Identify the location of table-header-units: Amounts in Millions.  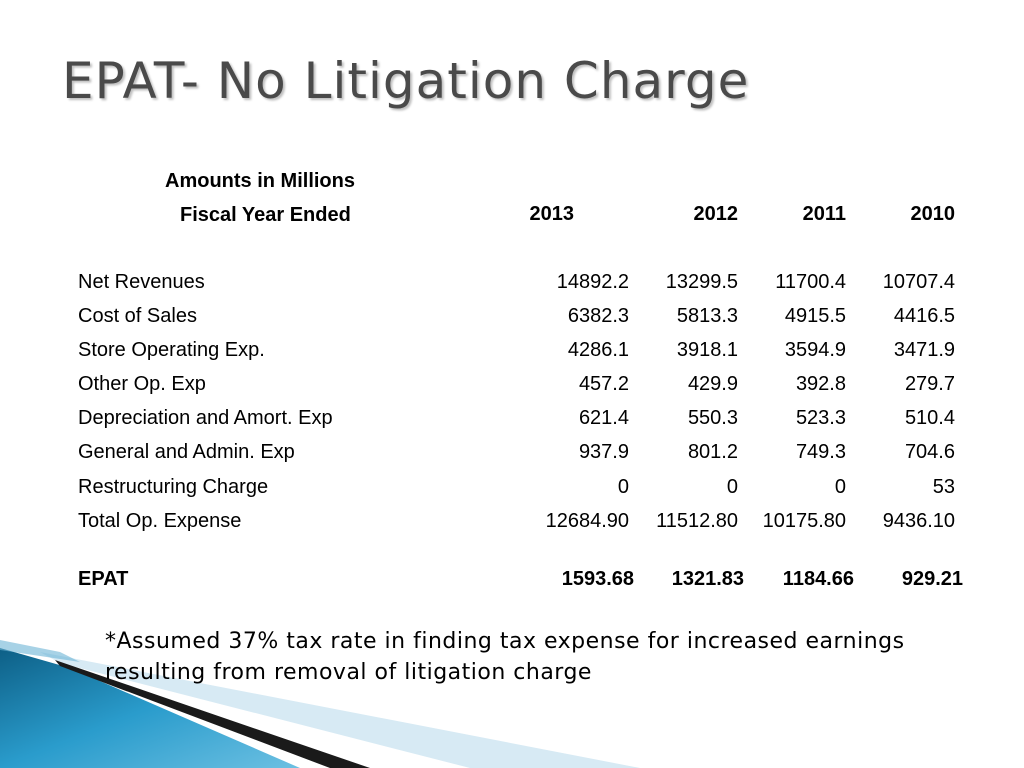
(260, 181).